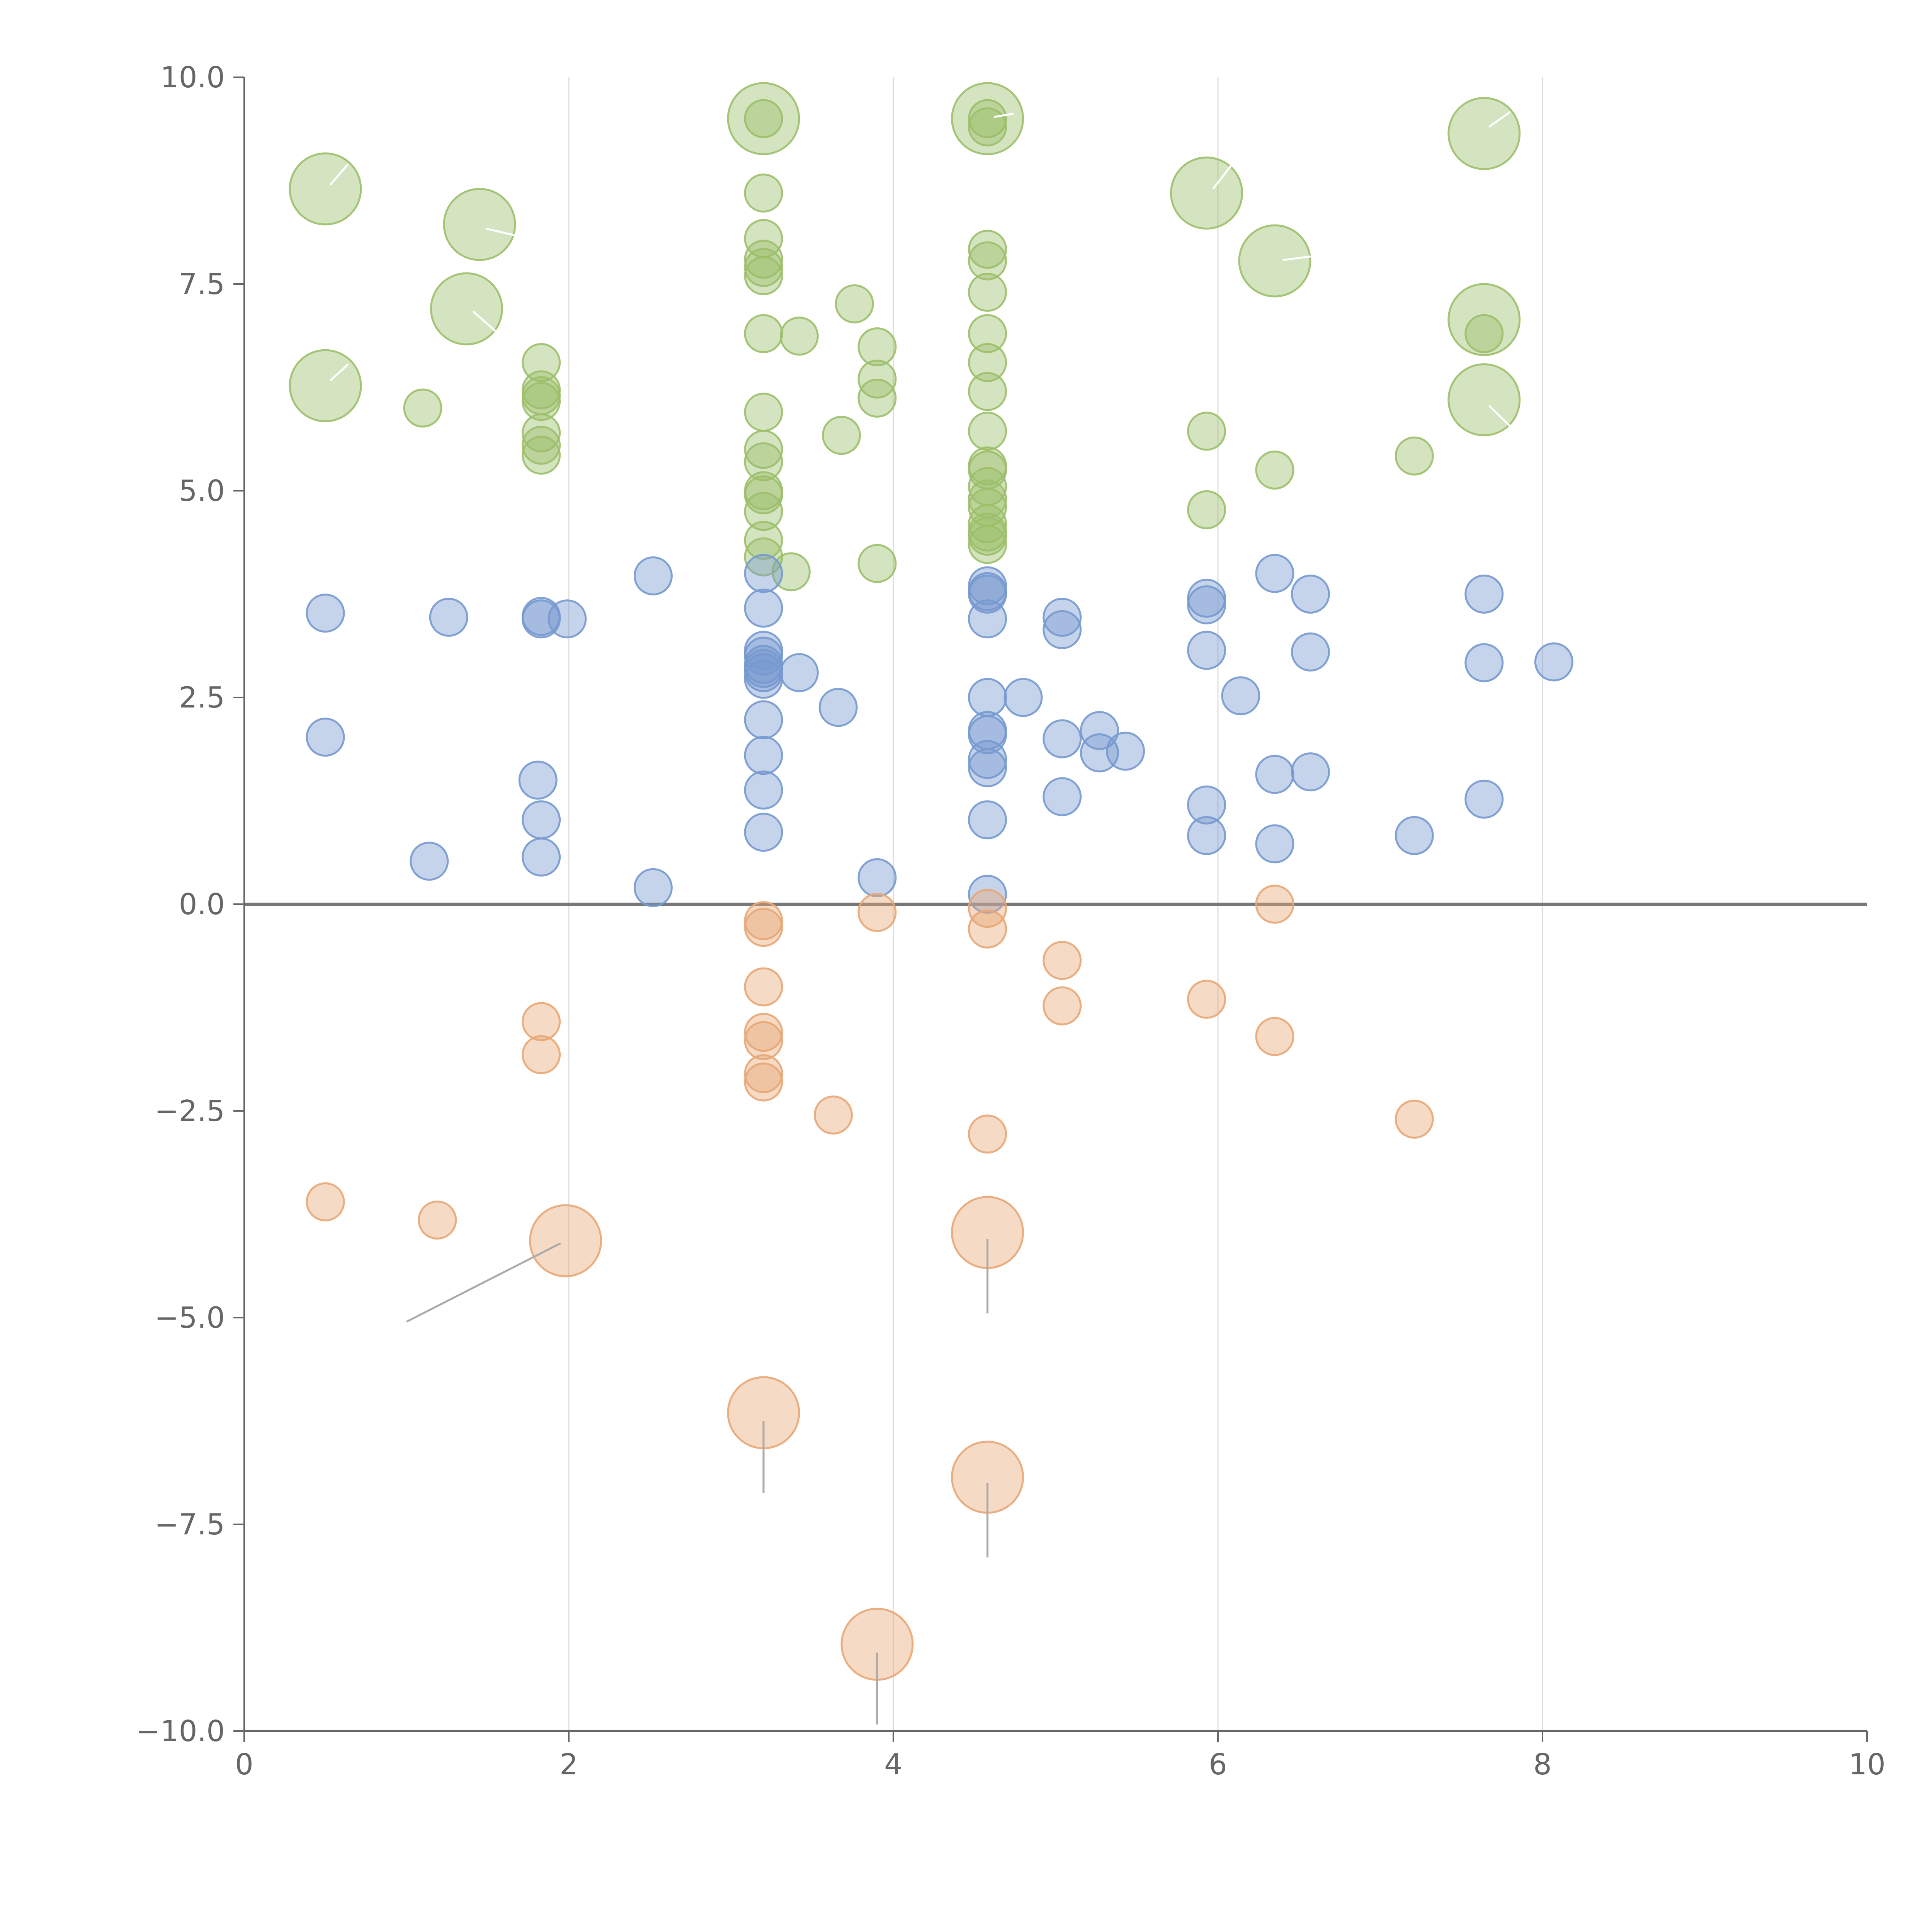 This screenshot has width=1932, height=1932. I want to click on x-tick-label: 2, so click(569, 1764).